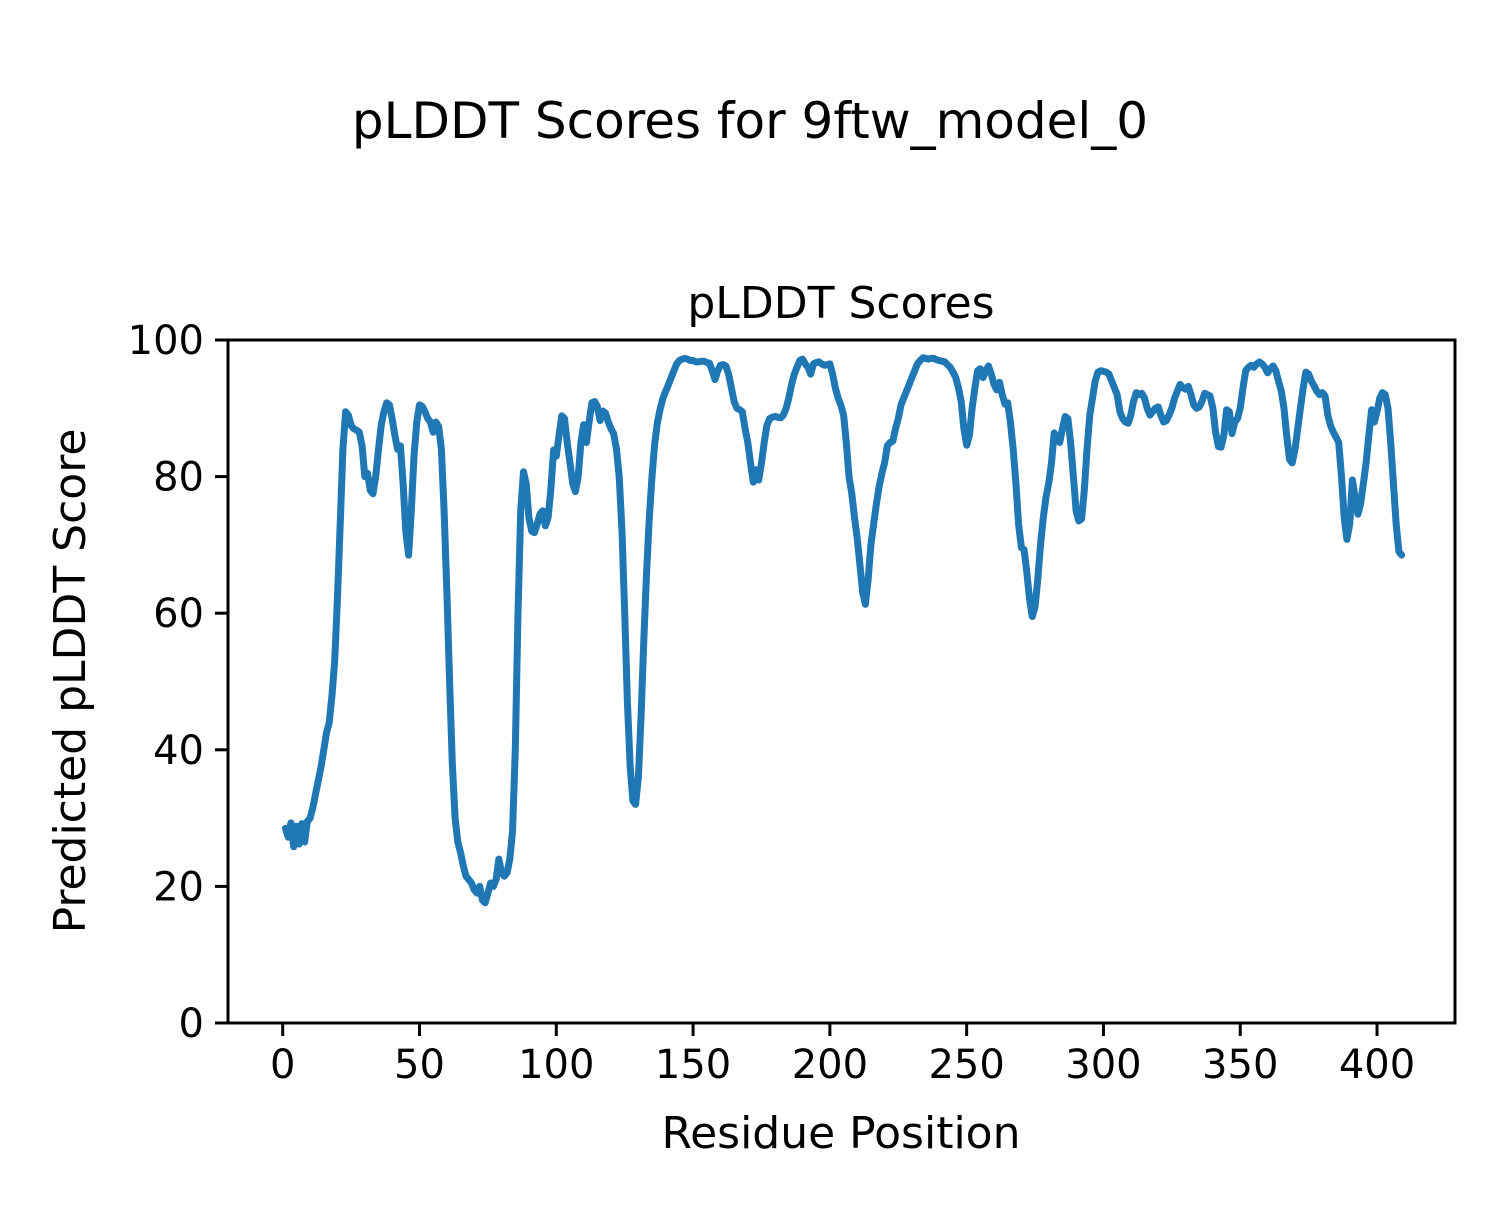  Describe the element at coordinates (178, 614) in the screenshot. I see `y-tick-label: 60` at that location.